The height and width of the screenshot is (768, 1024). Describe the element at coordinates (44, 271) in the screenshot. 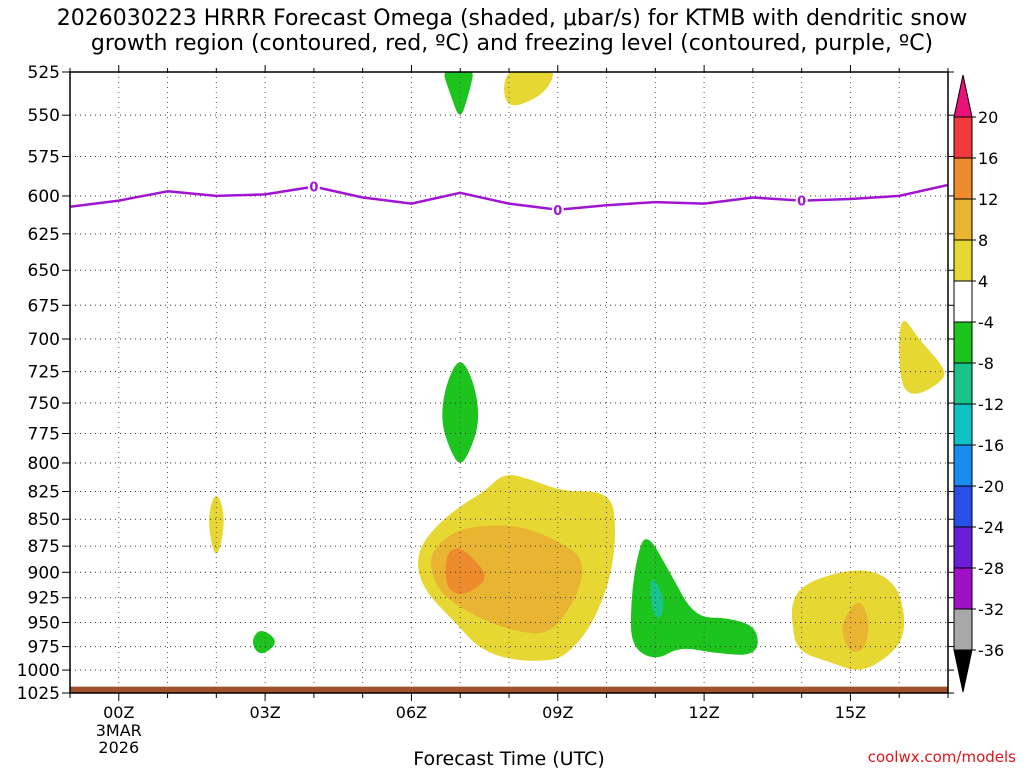

I see `y-tick-label: 650` at that location.